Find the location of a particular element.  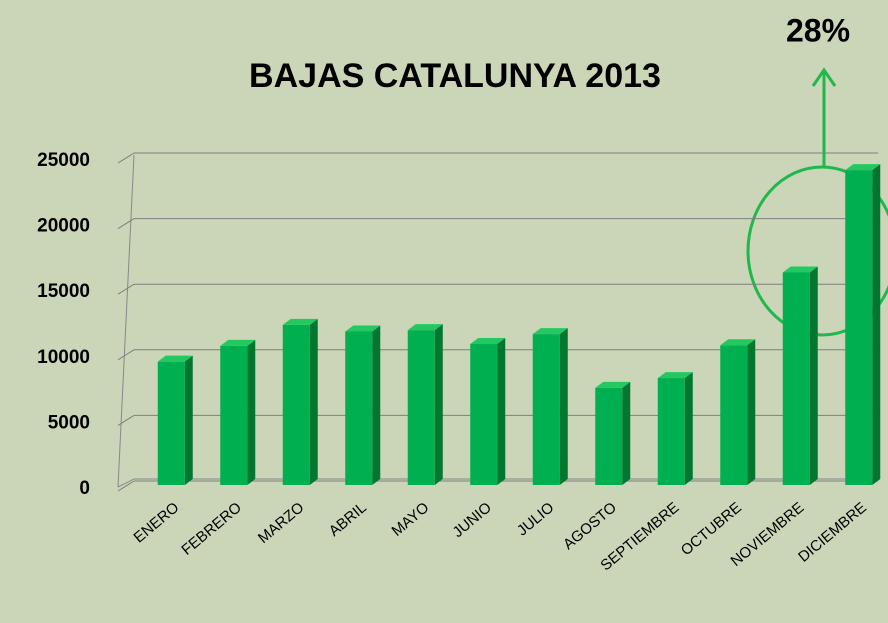

y-tick-label: 5000 is located at coordinates (69, 422).